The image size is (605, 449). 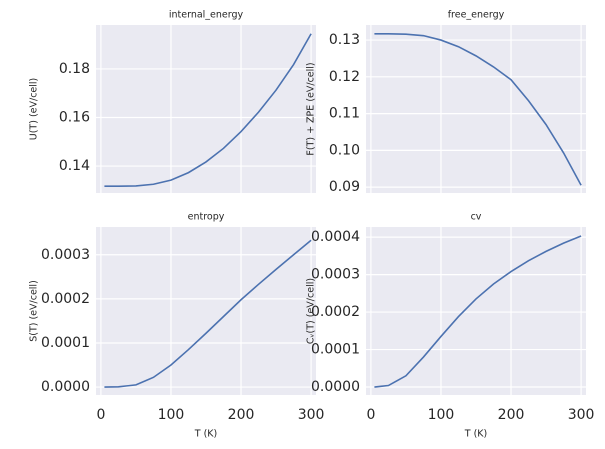 I want to click on y-tick-label: 0.0004, so click(x=335, y=237).